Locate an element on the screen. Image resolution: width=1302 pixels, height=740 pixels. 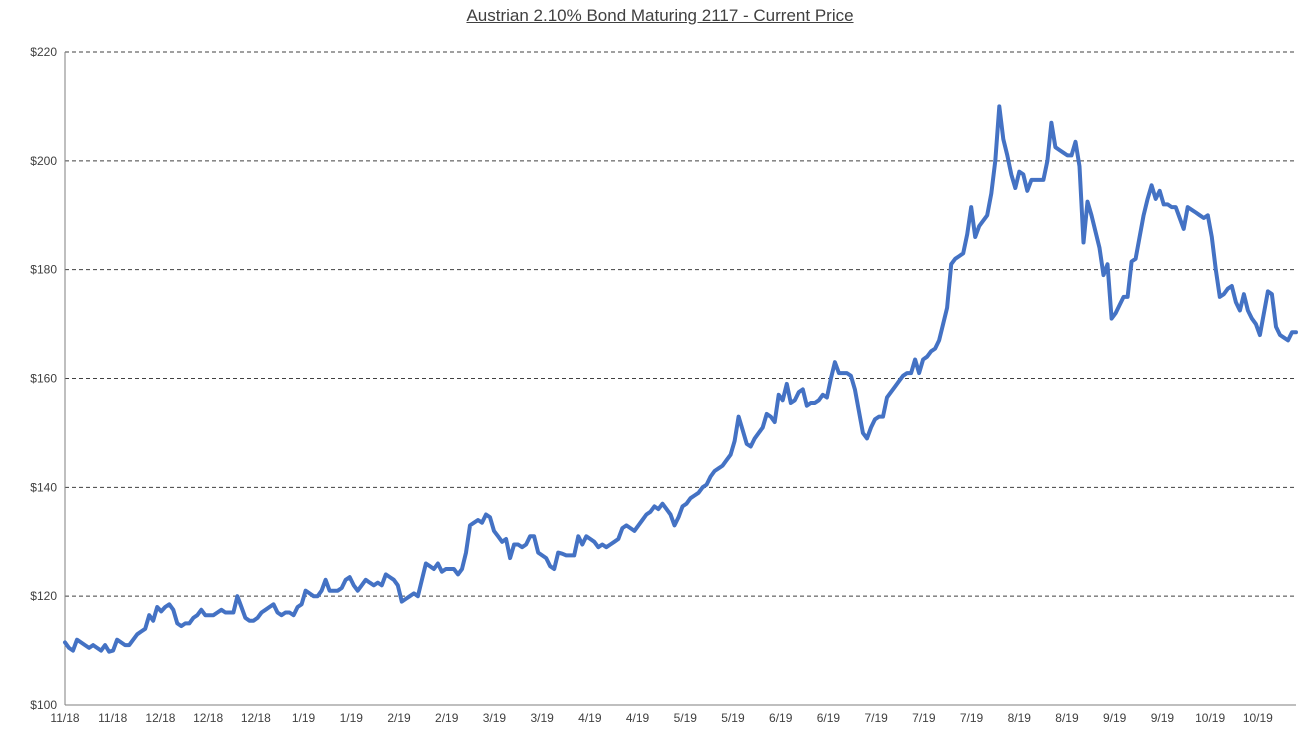
y-tick-label: $180 is located at coordinates (43, 270).